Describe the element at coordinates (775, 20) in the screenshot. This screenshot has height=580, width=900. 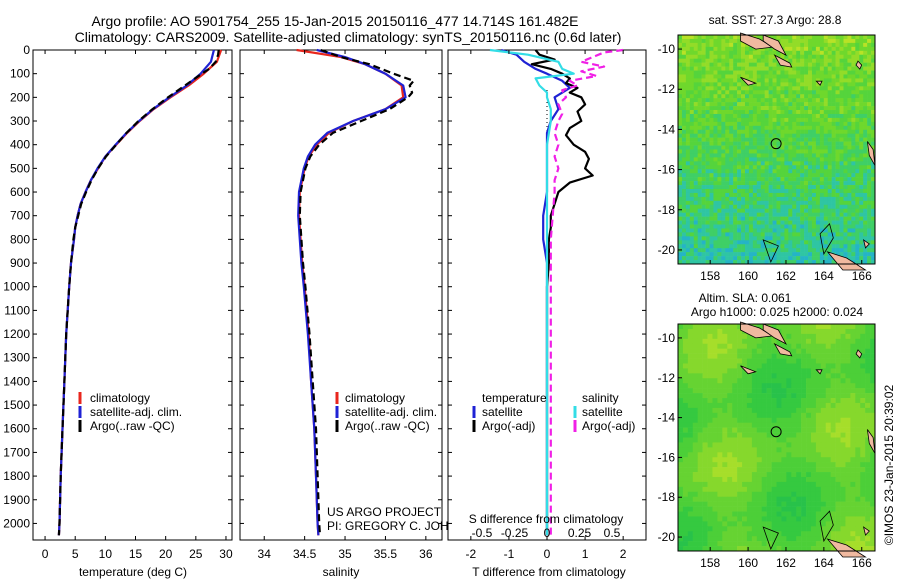
I see `sst-map-title: sat. SST: 27.3 Argo: 28.8` at that location.